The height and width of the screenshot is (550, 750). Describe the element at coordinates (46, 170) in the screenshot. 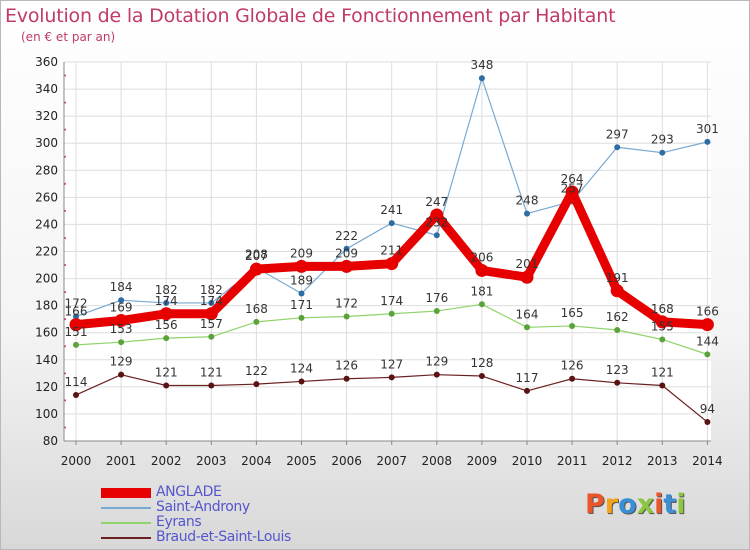

I see `y-tick-label: 280` at that location.